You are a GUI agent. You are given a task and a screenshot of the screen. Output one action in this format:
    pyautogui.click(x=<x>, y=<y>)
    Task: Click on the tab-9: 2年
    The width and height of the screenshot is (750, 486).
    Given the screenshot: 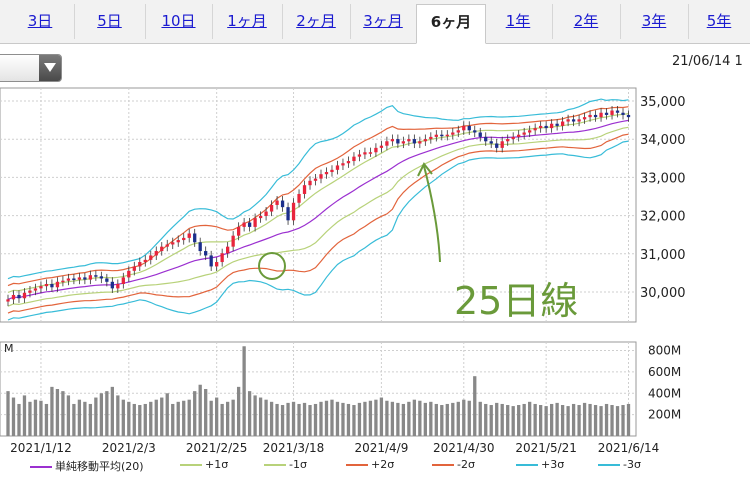 What is the action you would take?
    pyautogui.click(x=586, y=21)
    